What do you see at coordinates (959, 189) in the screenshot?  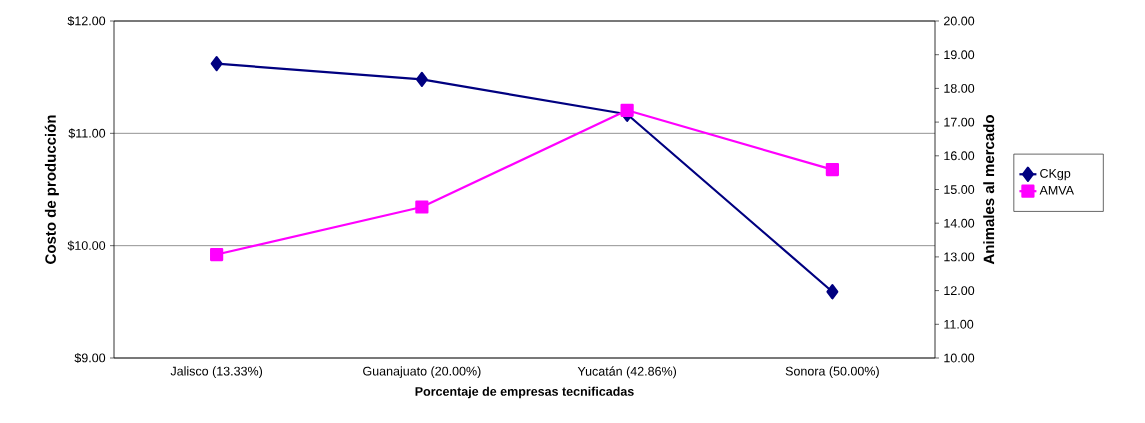 I see `y2-tick-label: 15.00` at bounding box center [959, 189].